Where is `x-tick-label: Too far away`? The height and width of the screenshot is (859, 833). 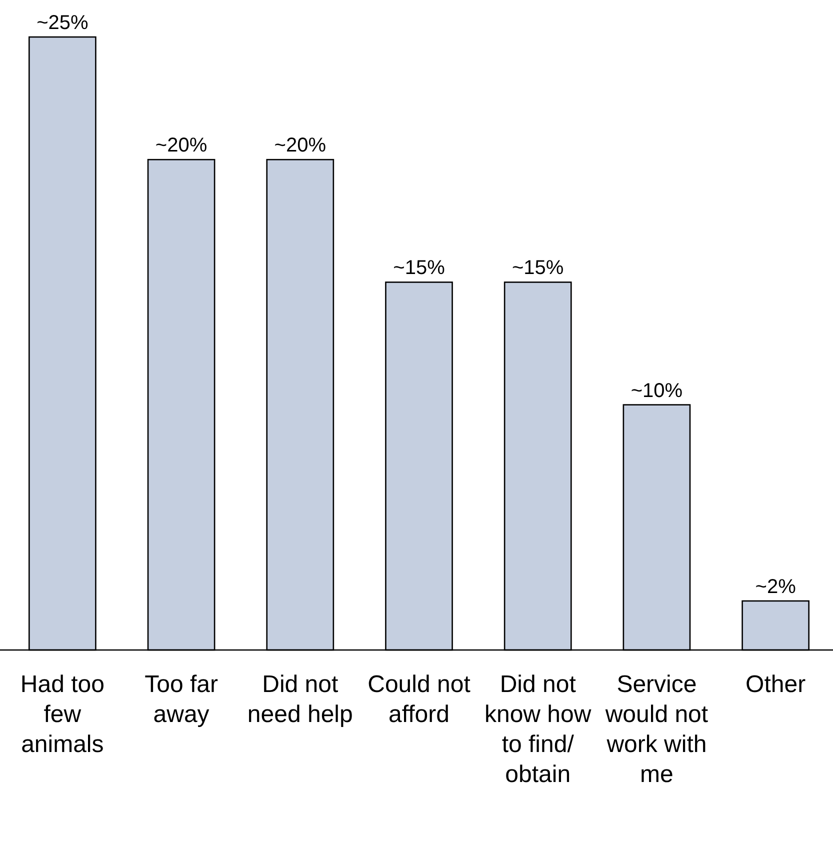
x-tick-label: Too far away is located at coordinates (181, 699).